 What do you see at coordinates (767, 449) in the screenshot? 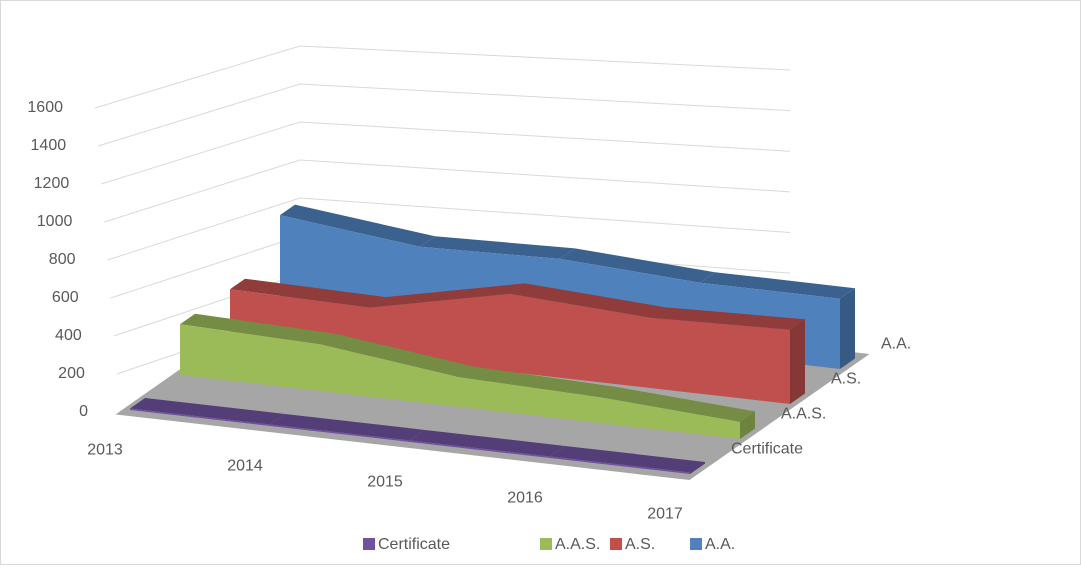
I see `depth-label: Certificate` at bounding box center [767, 449].